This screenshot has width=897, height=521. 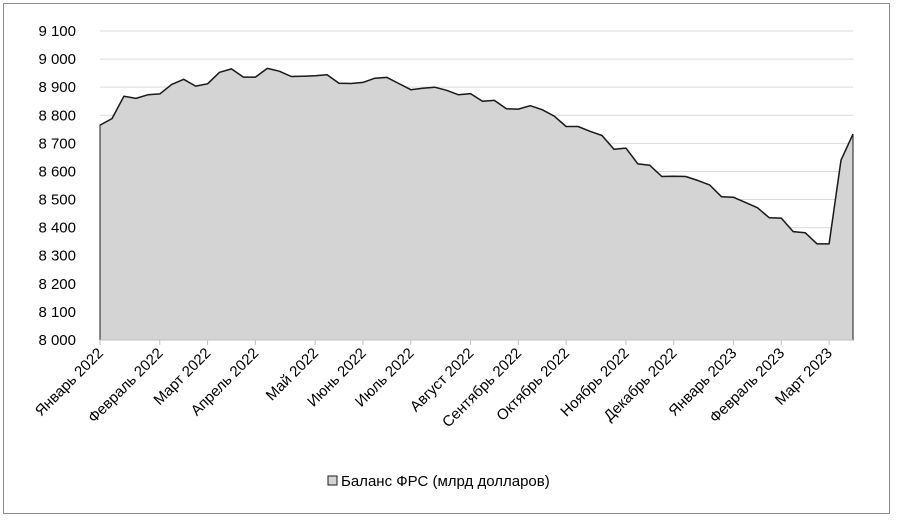 I want to click on y-tick-label: 8 100, so click(x=57, y=312).